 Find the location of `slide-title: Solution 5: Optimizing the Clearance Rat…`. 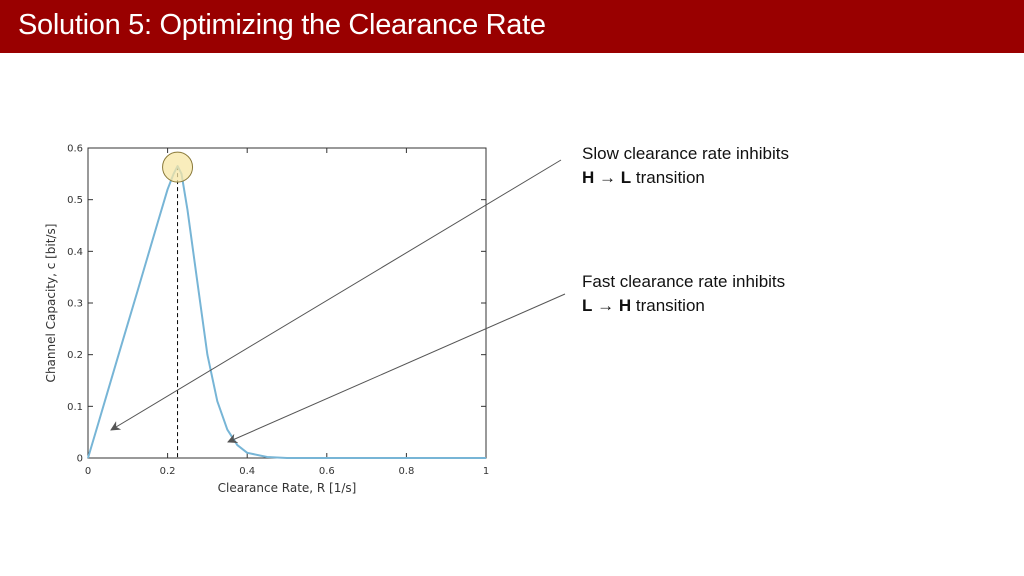

slide-title: Solution 5: Optimizing the Clearance Rat… is located at coordinates (282, 25).